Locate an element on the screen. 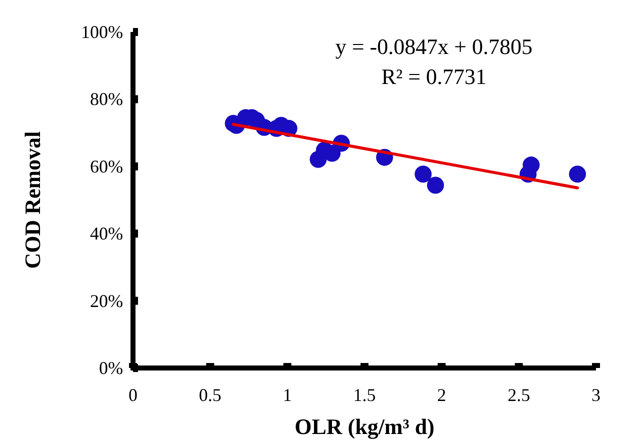 This screenshot has width=625, height=447. y-tick-label: 60% is located at coordinates (106, 166).